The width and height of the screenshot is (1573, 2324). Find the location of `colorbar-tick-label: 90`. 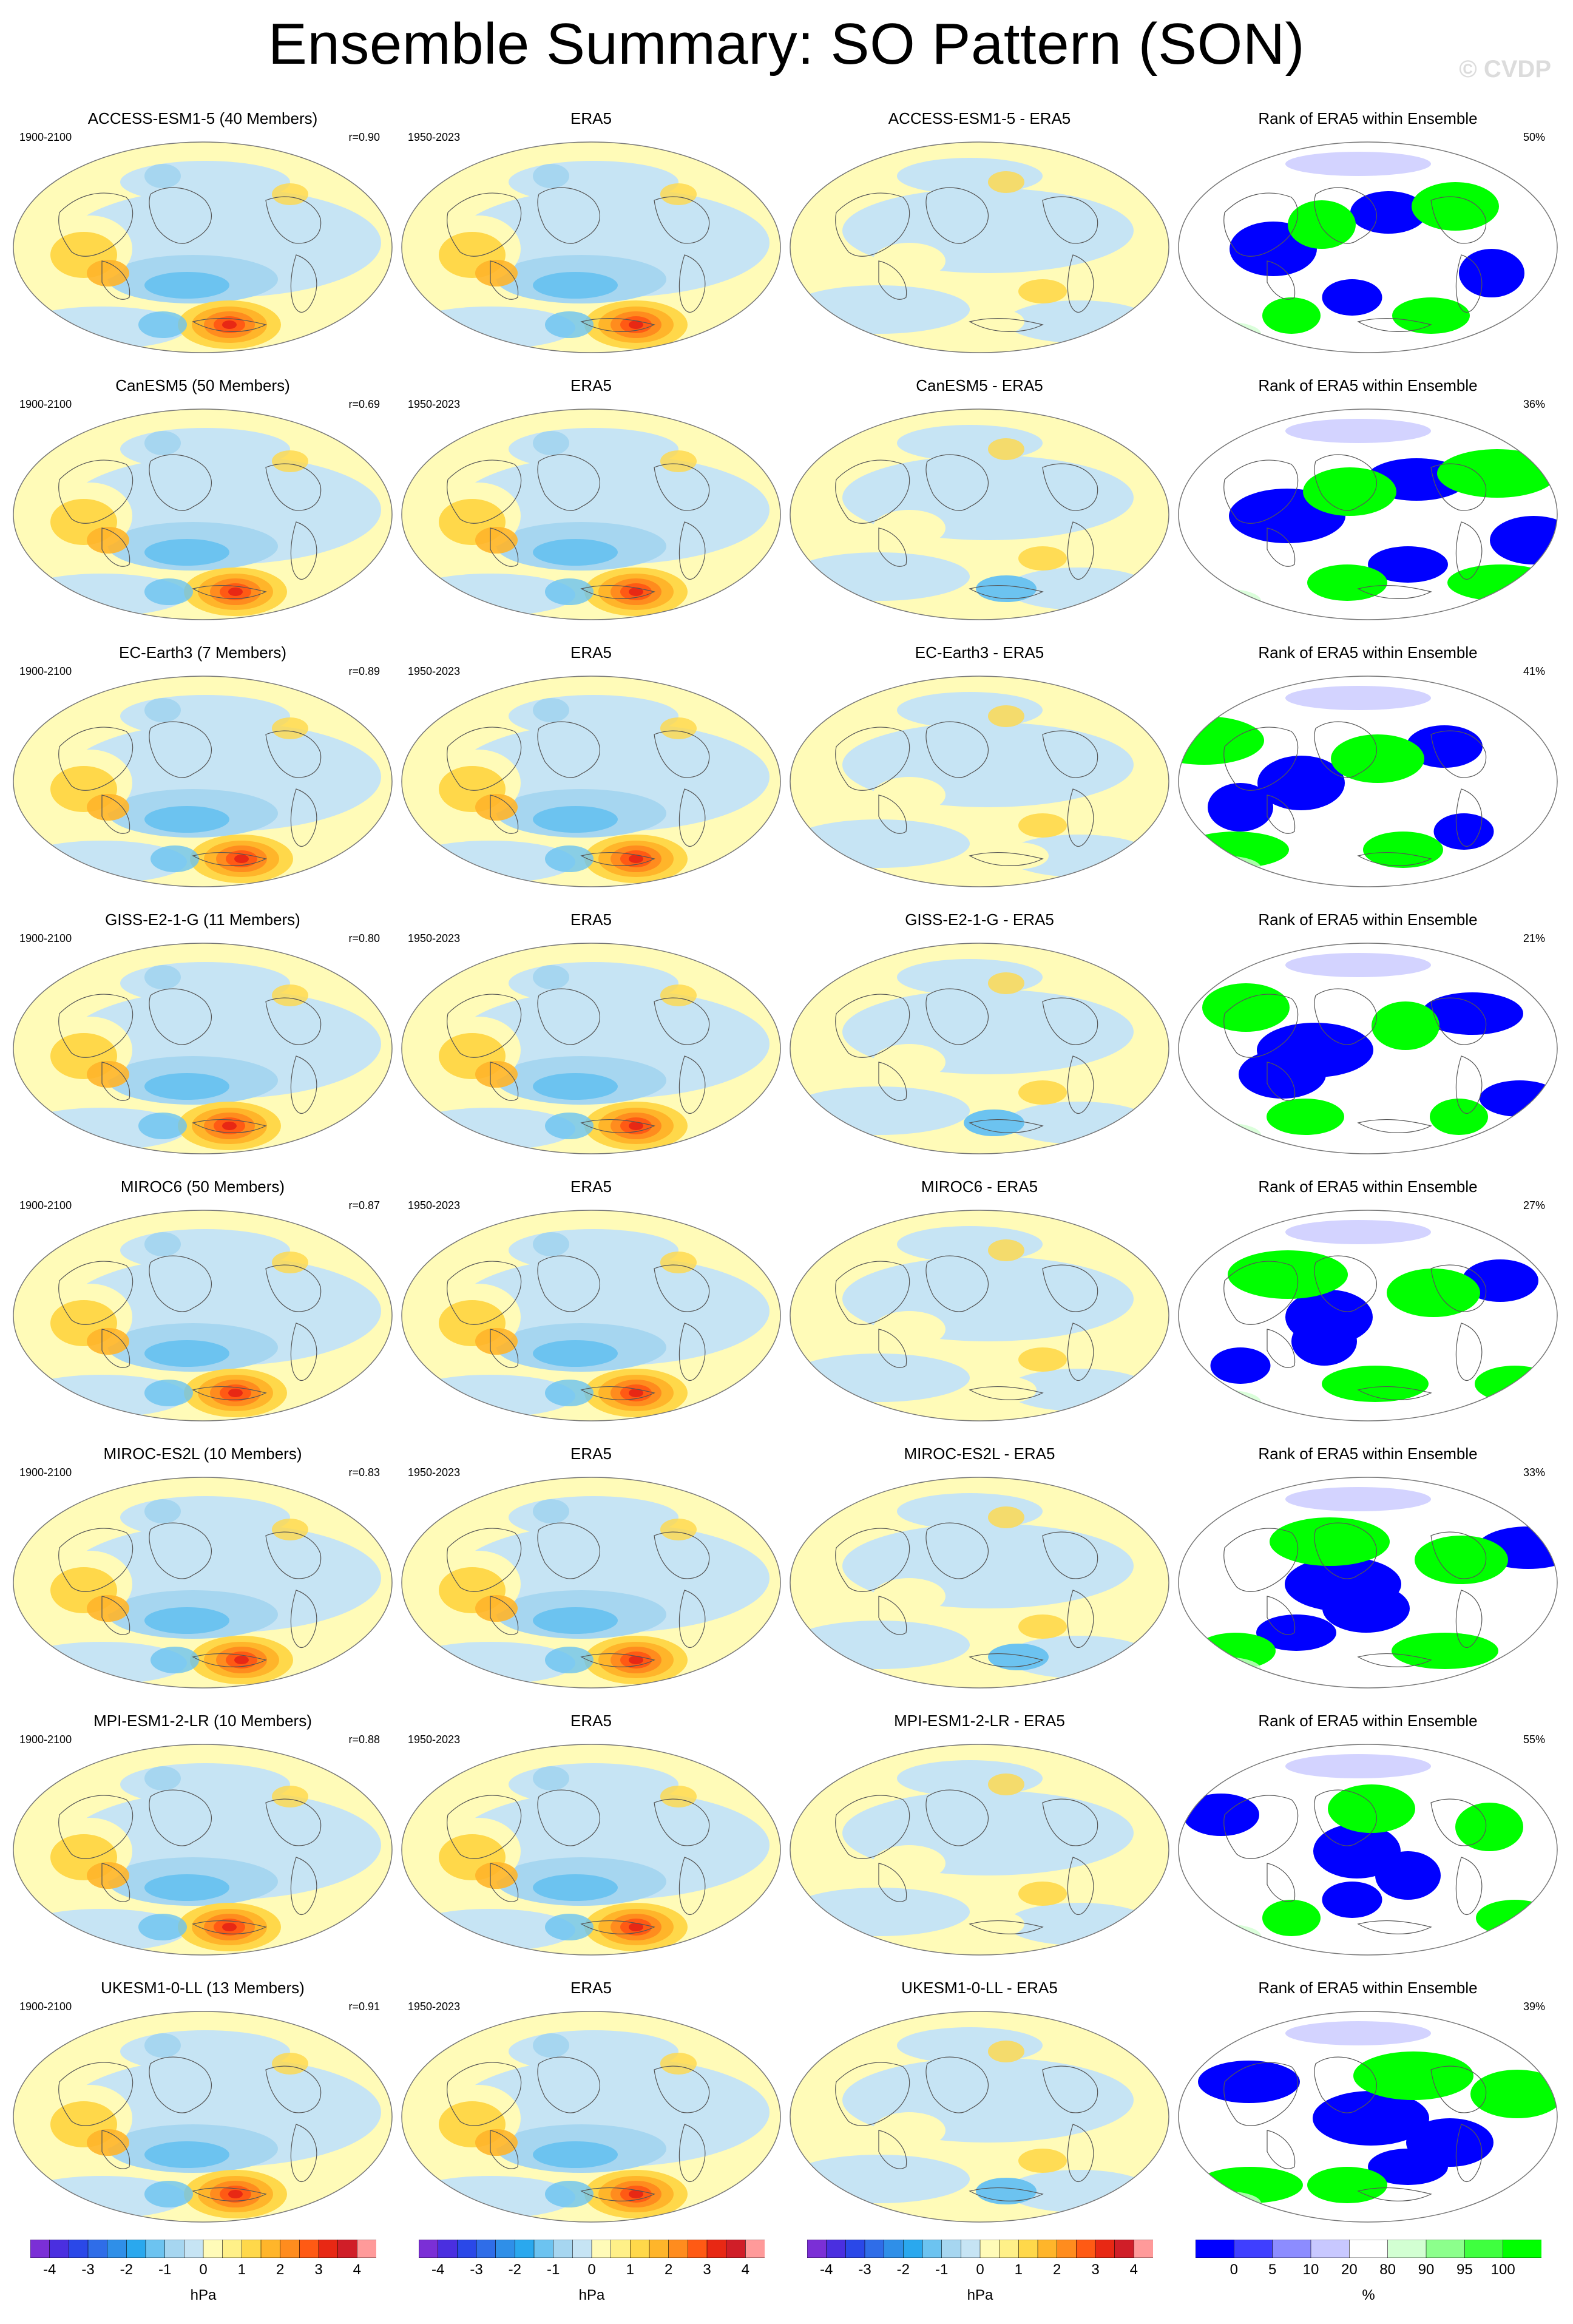

colorbar-tick-label: 90 is located at coordinates (1426, 2269).